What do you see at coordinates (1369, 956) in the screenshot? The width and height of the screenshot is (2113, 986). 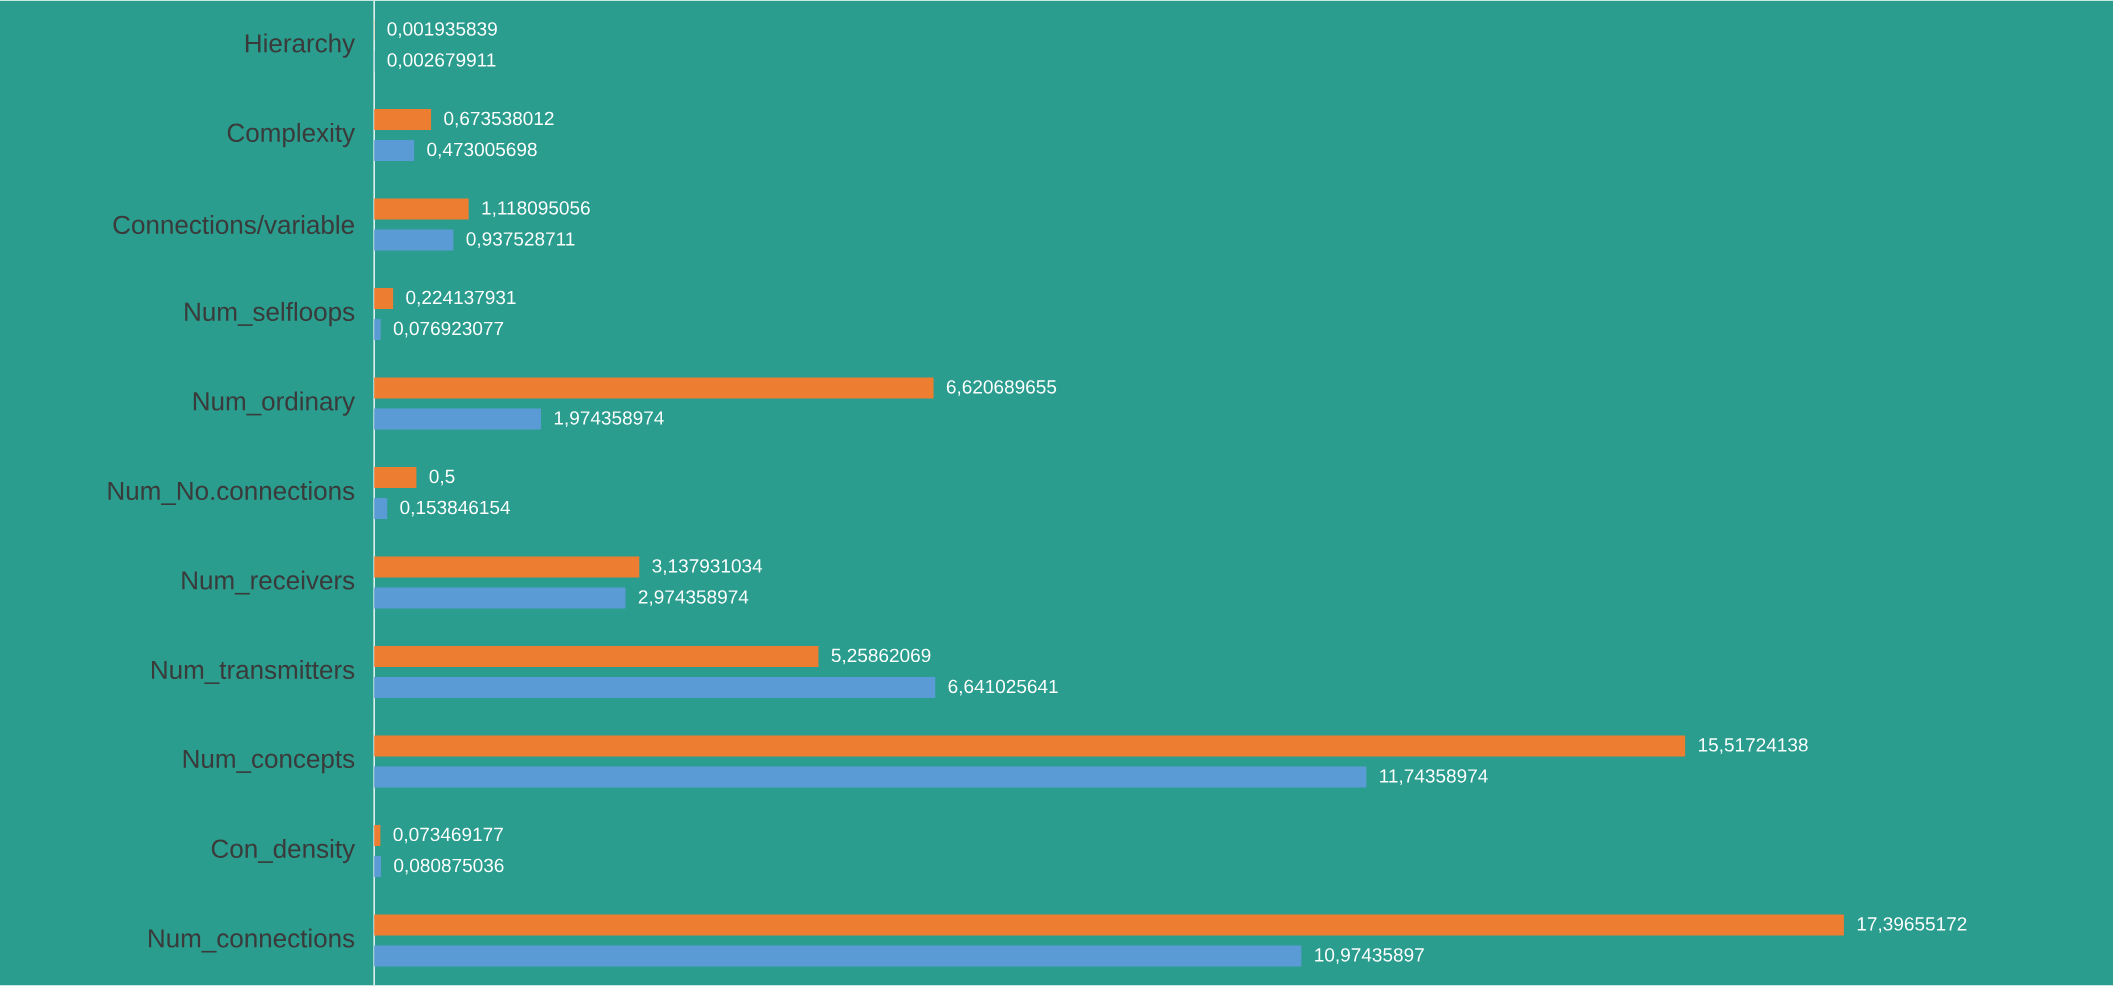 I see `data-label: 10,97435897` at bounding box center [1369, 956].